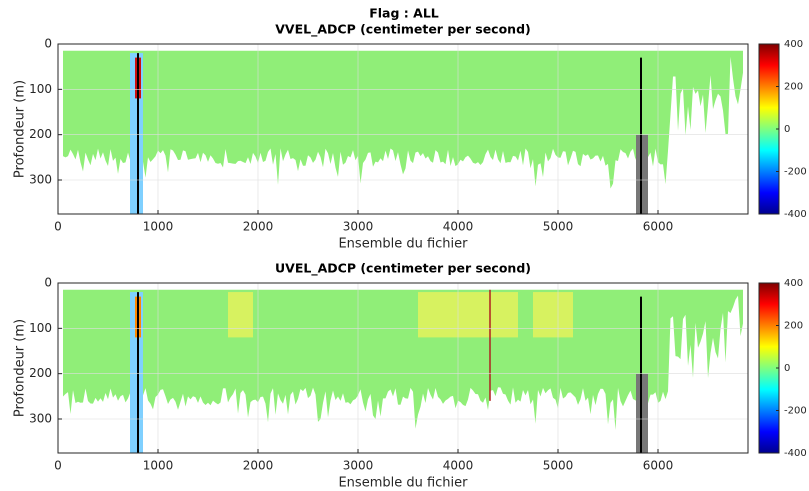 The image size is (809, 491). What do you see at coordinates (404, 13) in the screenshot?
I see `figure-title: Flag : ALL` at bounding box center [404, 13].